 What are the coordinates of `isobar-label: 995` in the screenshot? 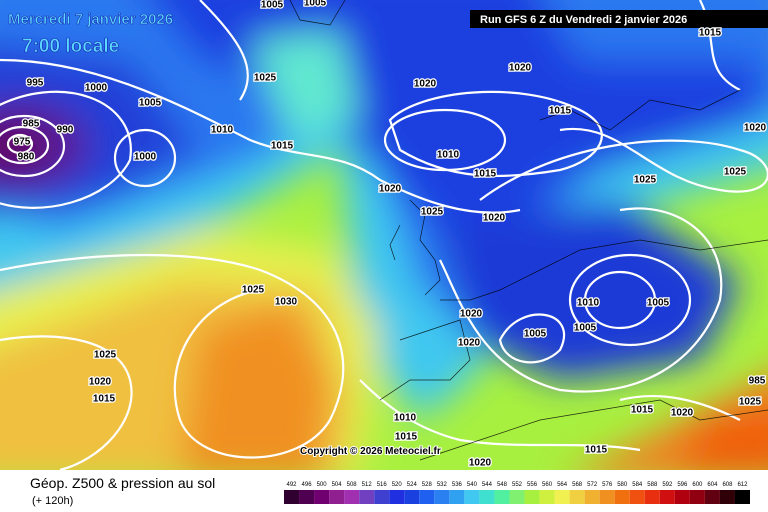 It's located at (35, 83).